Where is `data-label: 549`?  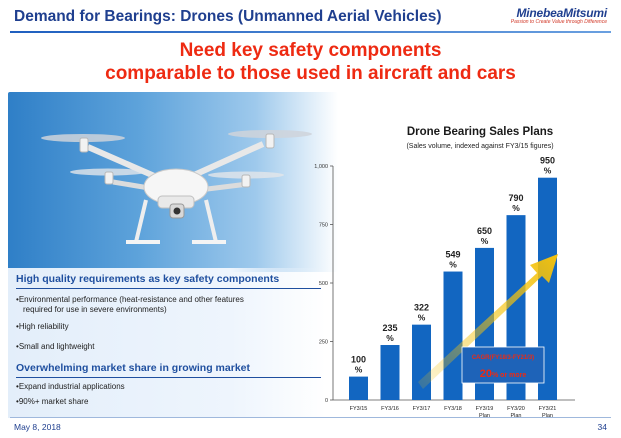
data-label: 549 is located at coordinates (452, 255).